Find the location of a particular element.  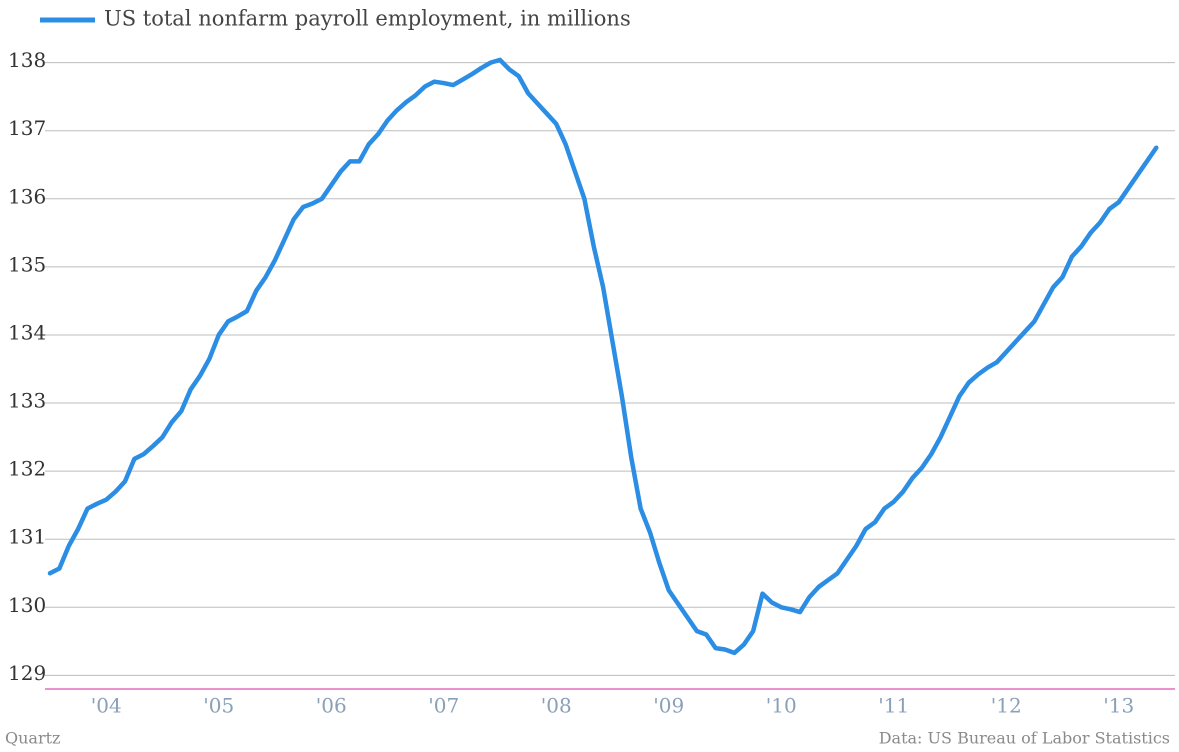

x-tick-label: '12 is located at coordinates (1006, 706).